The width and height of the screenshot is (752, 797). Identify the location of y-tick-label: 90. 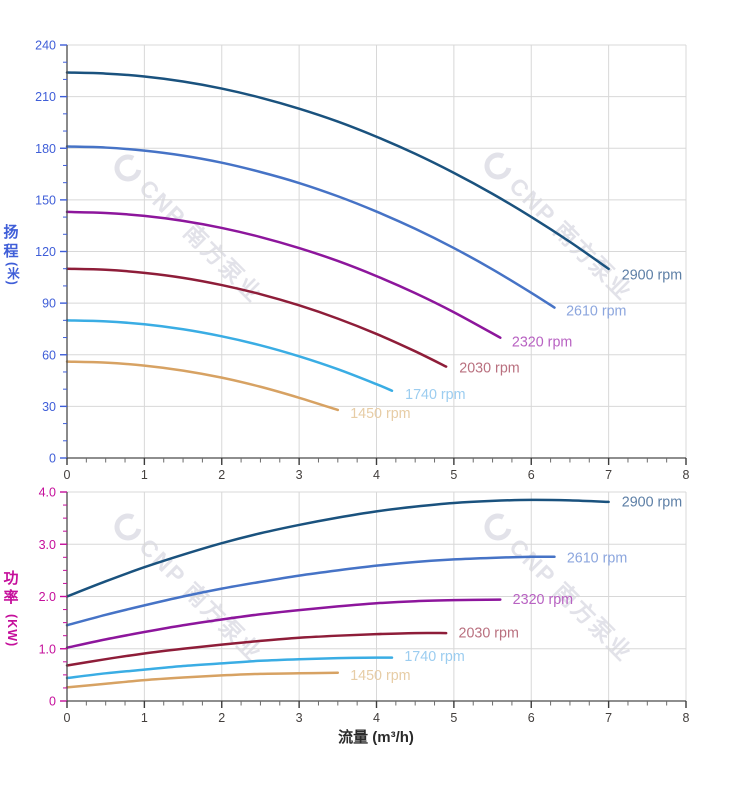
(49, 304).